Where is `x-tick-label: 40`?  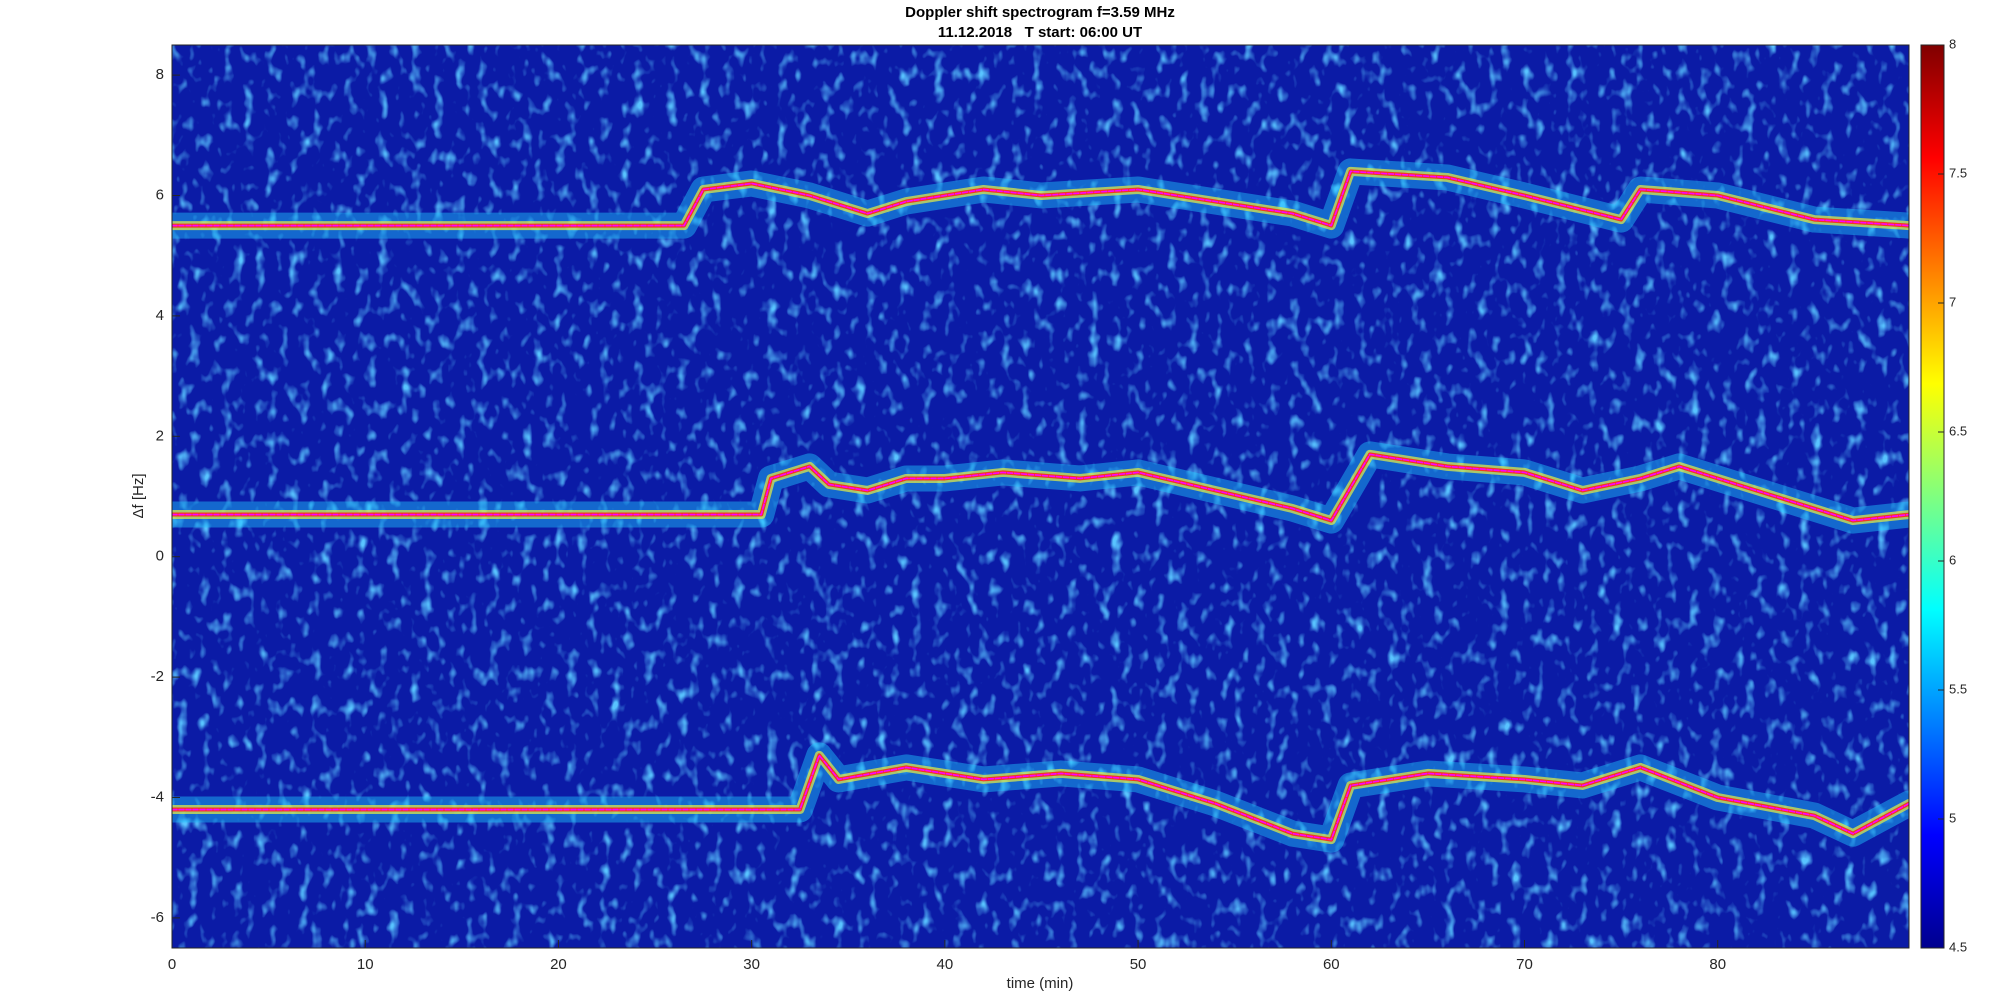 x-tick-label: 40 is located at coordinates (945, 964).